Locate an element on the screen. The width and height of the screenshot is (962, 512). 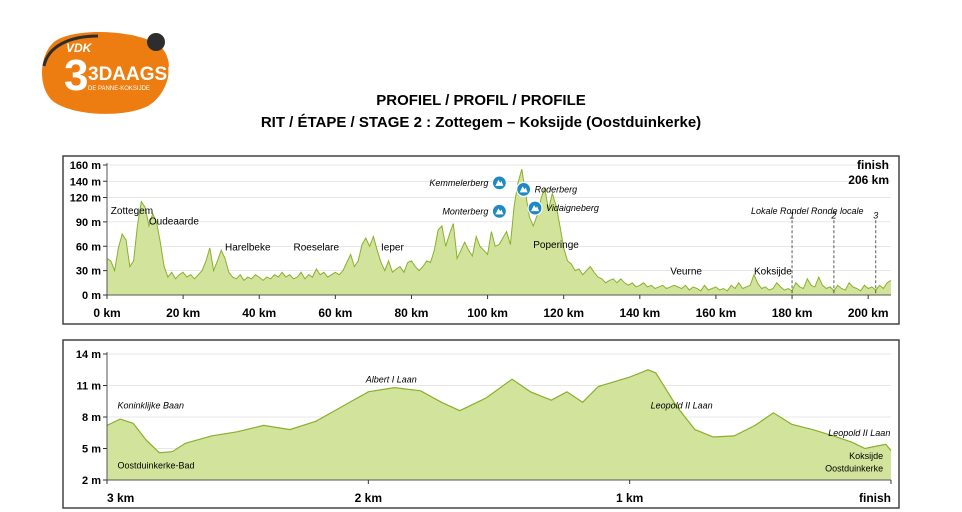
y-tick-label: 140 m is located at coordinates (85, 182).